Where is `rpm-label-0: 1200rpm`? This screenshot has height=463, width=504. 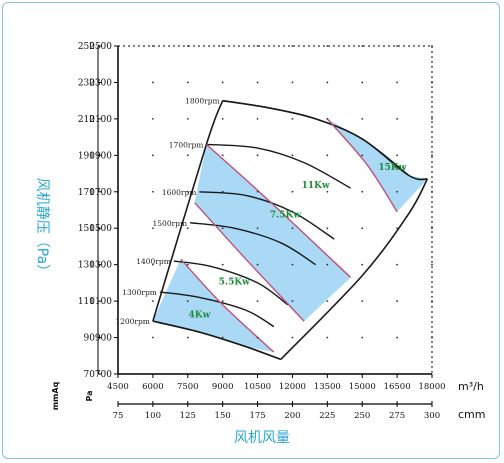
rpm-label-0: 1200rpm is located at coordinates (132, 321).